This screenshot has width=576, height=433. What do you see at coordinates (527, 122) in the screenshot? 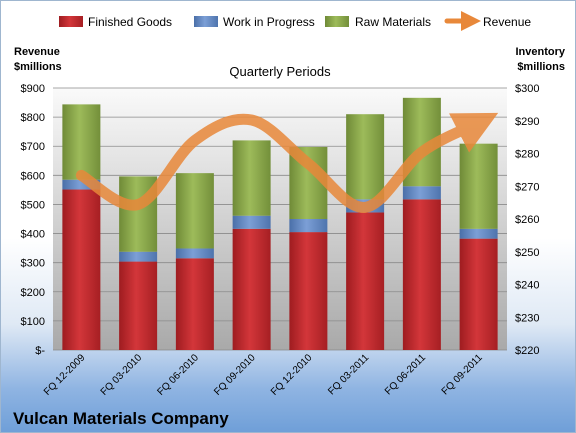
I see `right-axis-tick-label: $290` at bounding box center [527, 122].